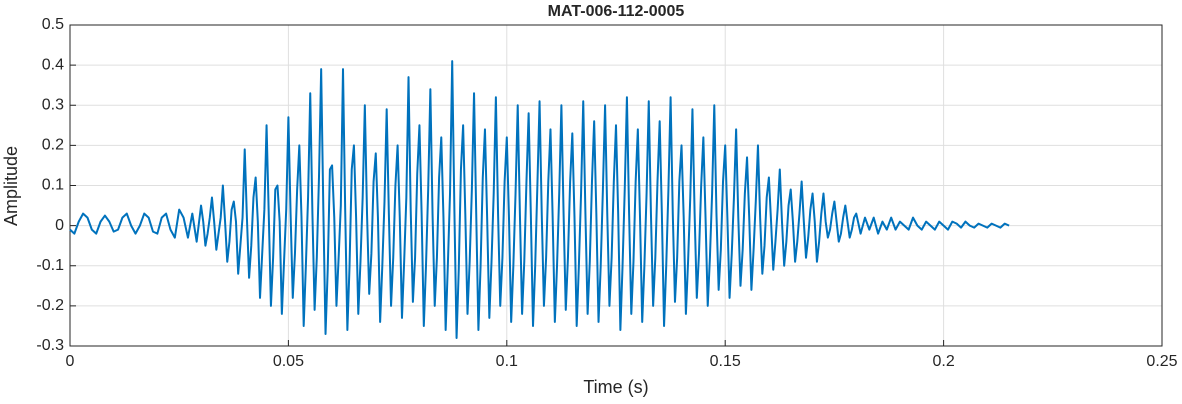  Describe the element at coordinates (59, 225) in the screenshot. I see `y-tick-label: 0` at that location.